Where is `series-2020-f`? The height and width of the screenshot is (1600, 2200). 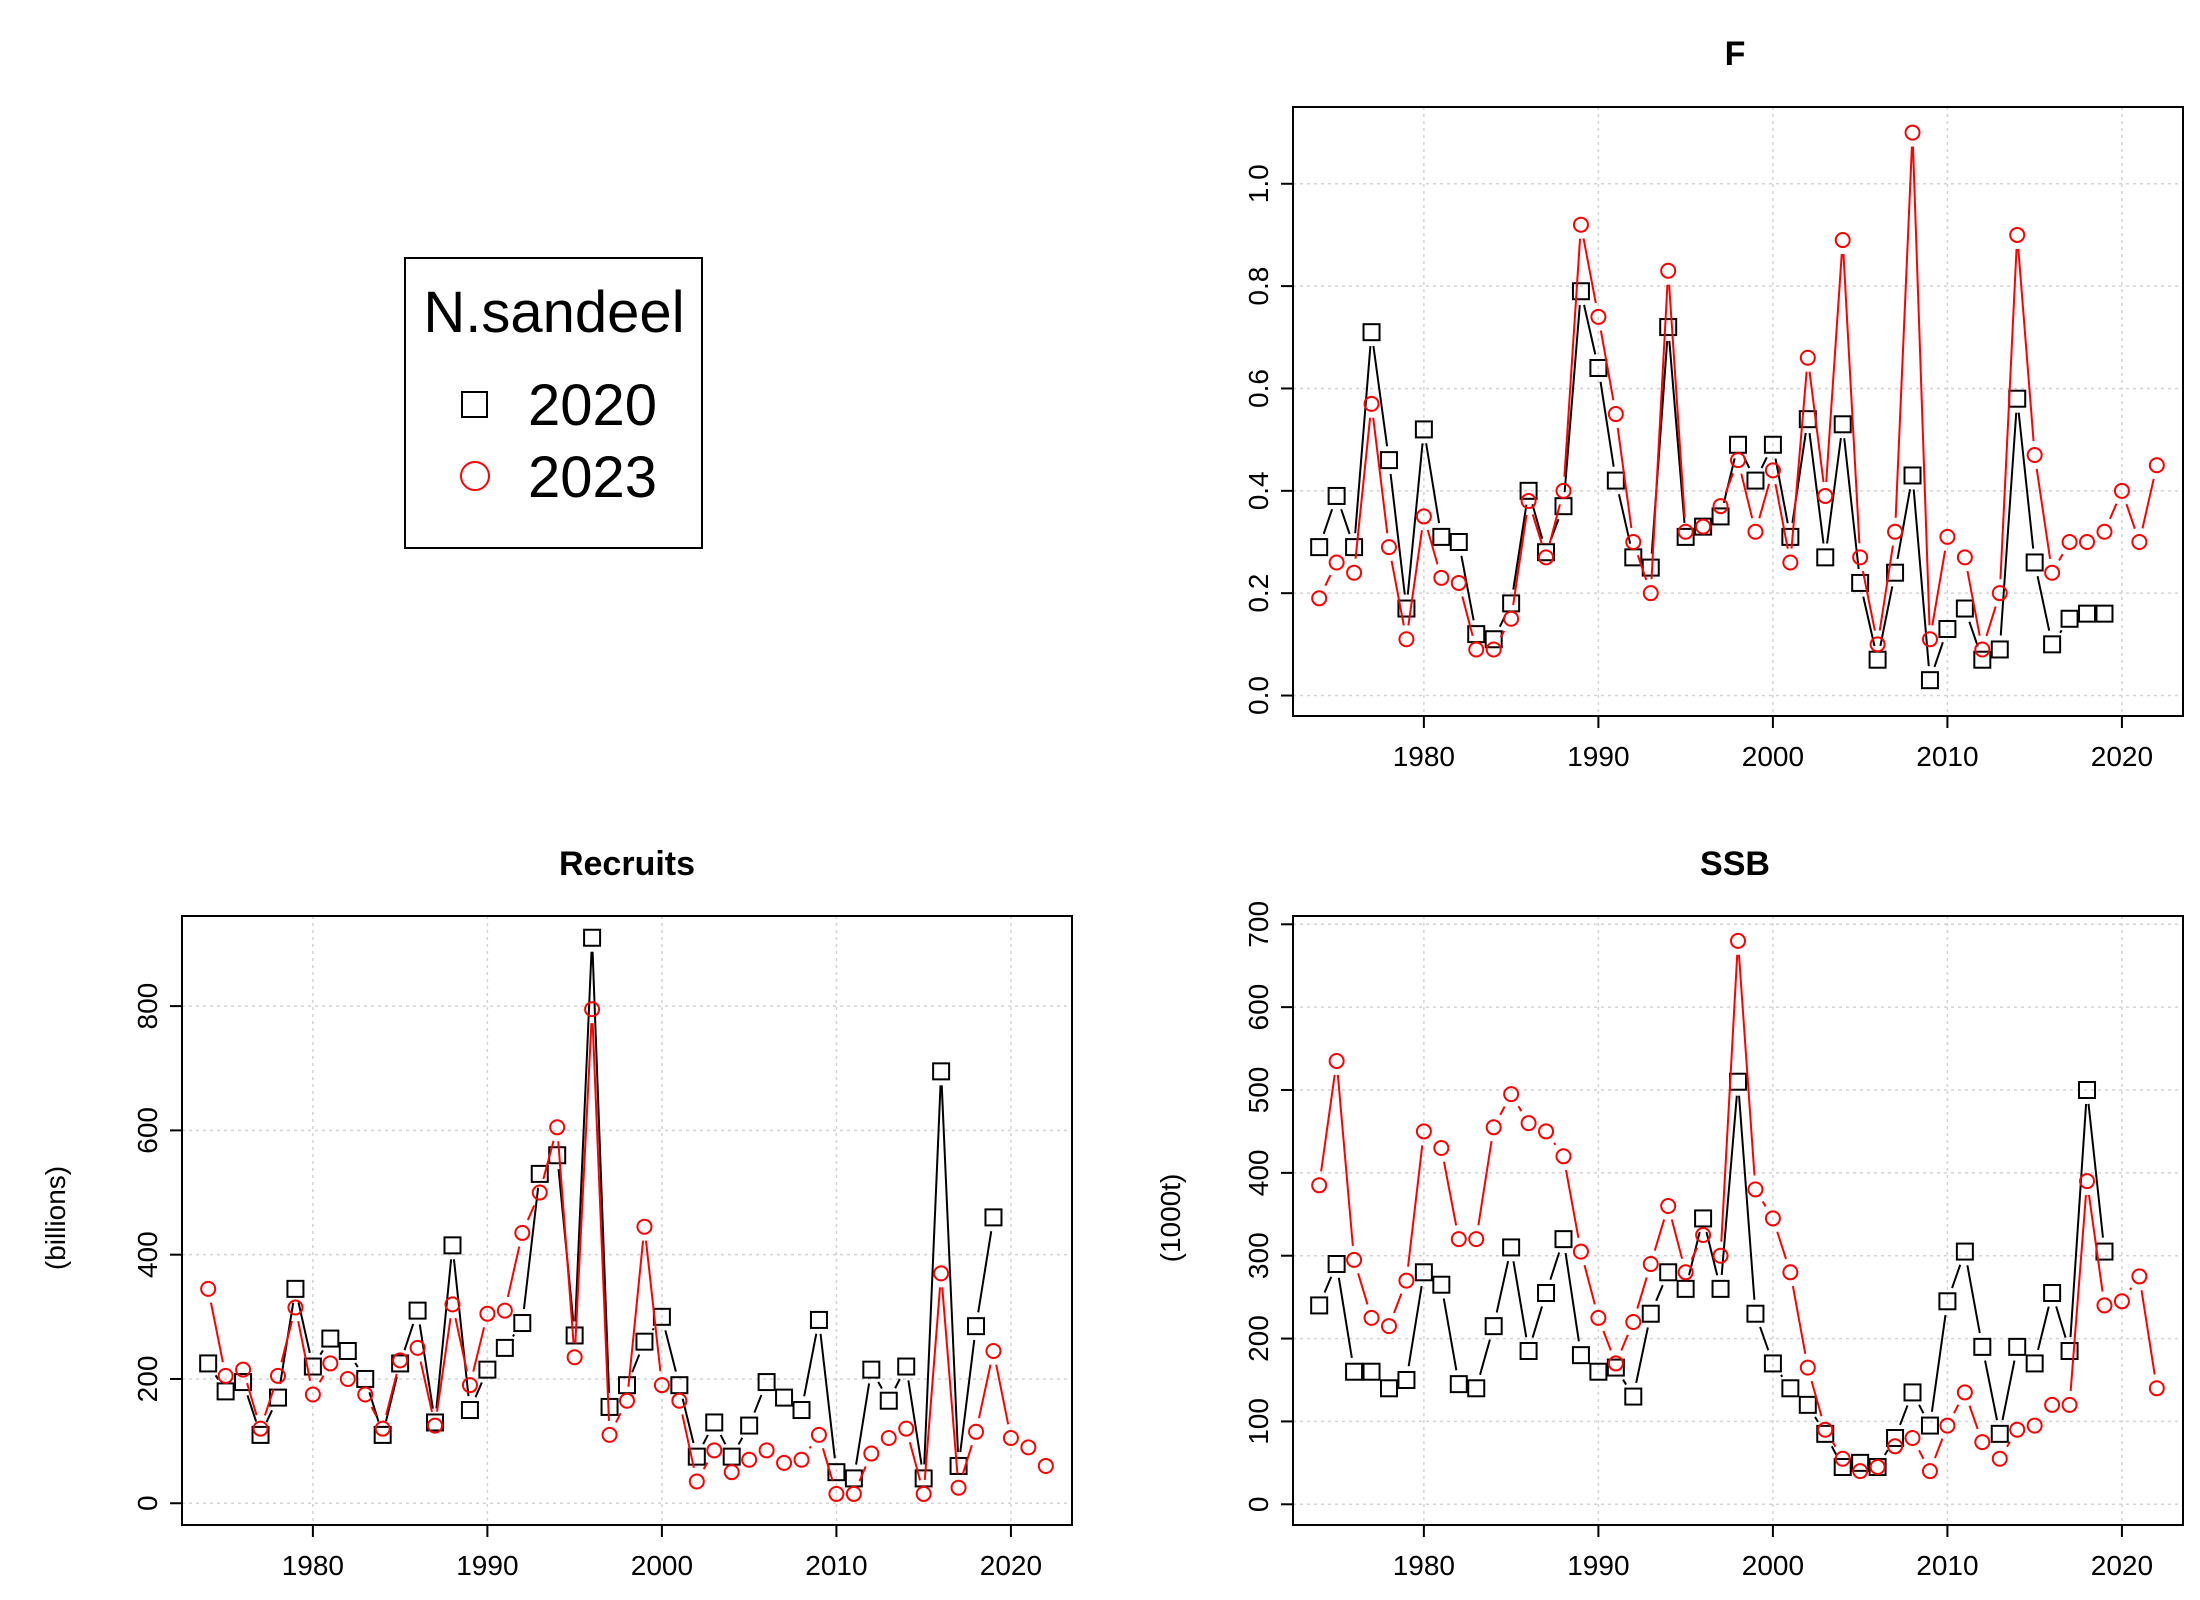 series-2020-f is located at coordinates (1712, 486).